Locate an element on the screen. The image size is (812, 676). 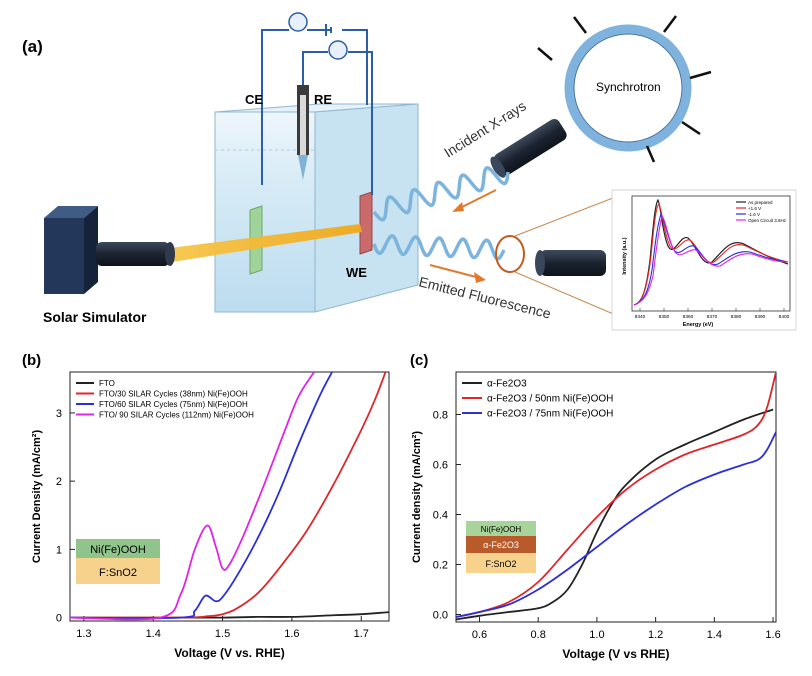
legend-label: FTO/30 SILAR Cycles (38nm) Ni(Fe)OOH is located at coordinates (173, 393).